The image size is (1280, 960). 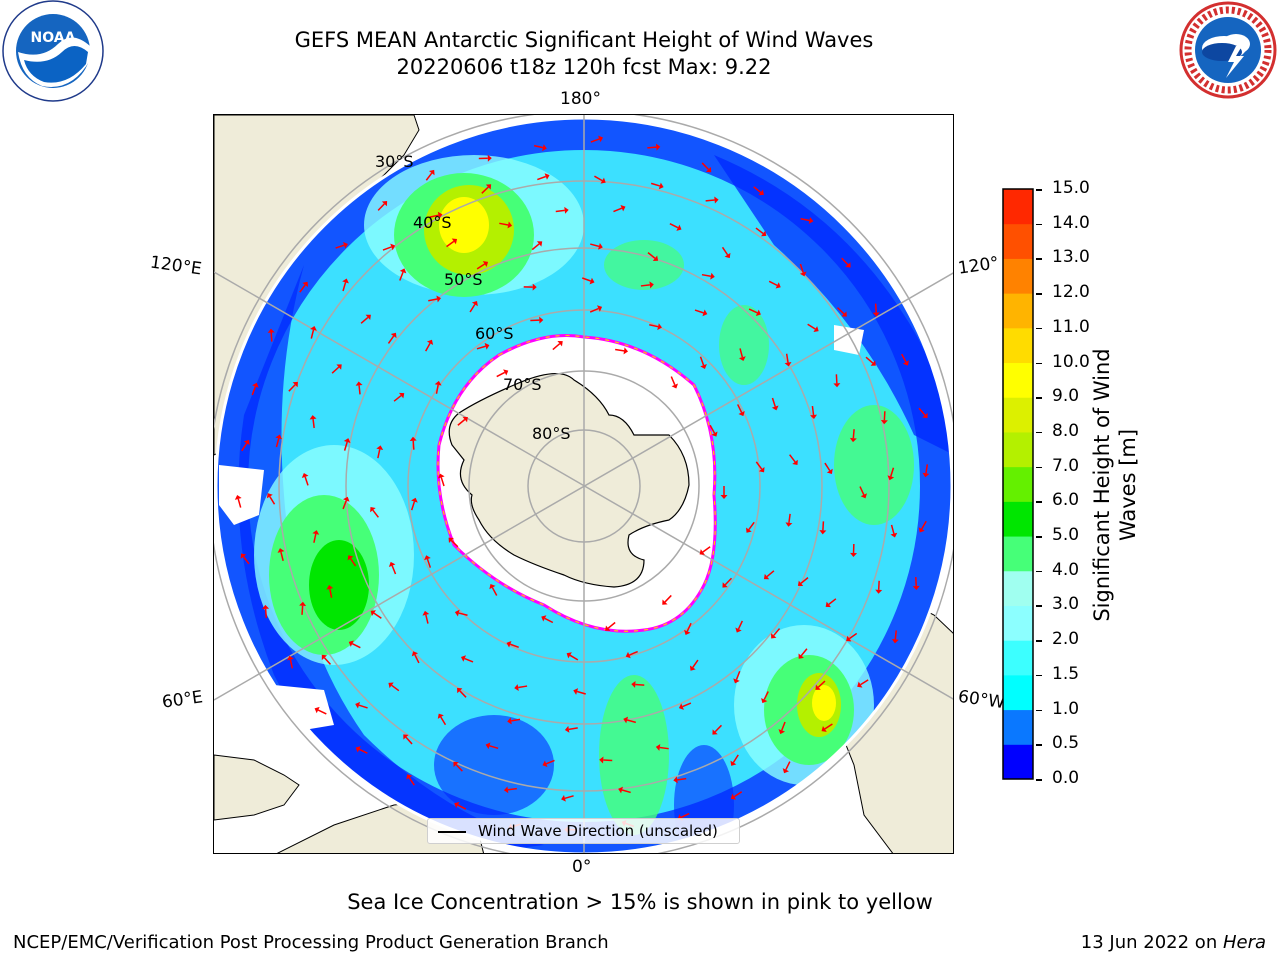 What do you see at coordinates (583, 831) in the screenshot?
I see `map-legend: Wind Wave Direction (unscaled)` at bounding box center [583, 831].